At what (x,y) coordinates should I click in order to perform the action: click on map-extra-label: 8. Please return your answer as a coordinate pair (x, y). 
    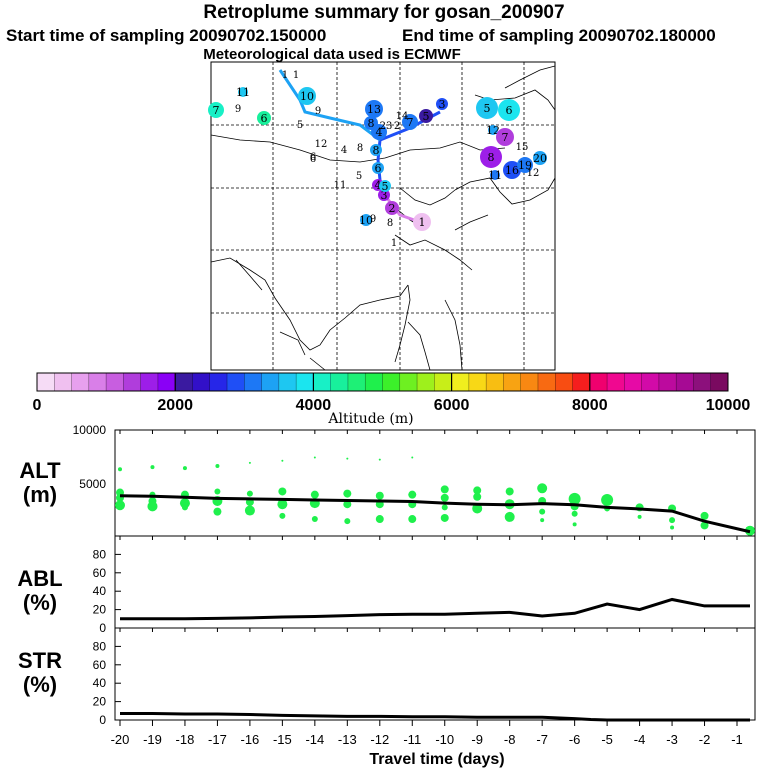
    Looking at the image, I should click on (390, 223).